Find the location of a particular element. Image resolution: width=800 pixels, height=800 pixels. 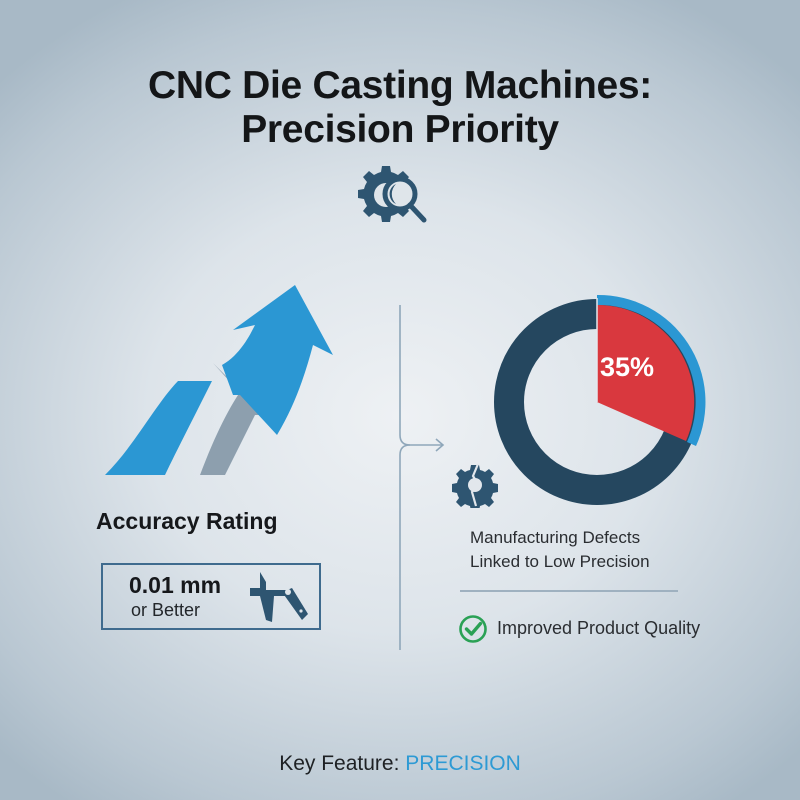

footer-highlight: PRECISION is located at coordinates (463, 763).